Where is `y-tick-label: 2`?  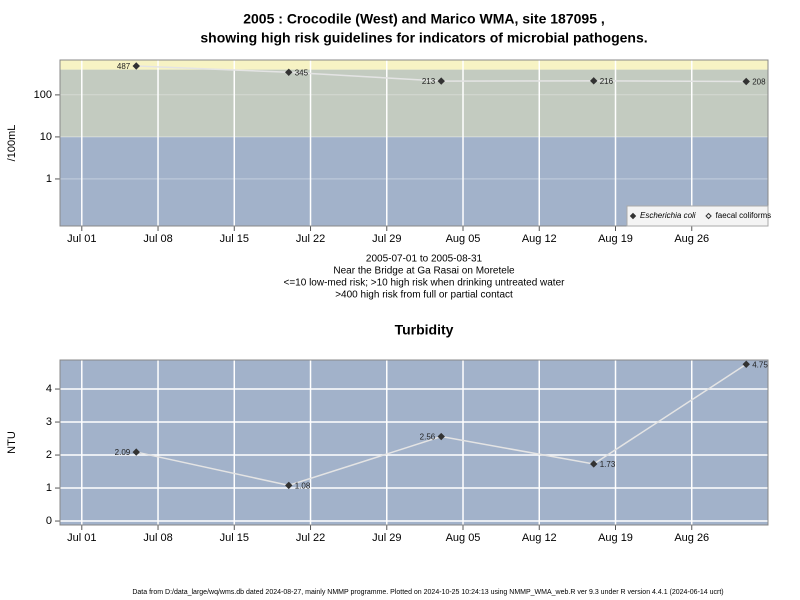 y-tick-label: 2 is located at coordinates (49, 455).